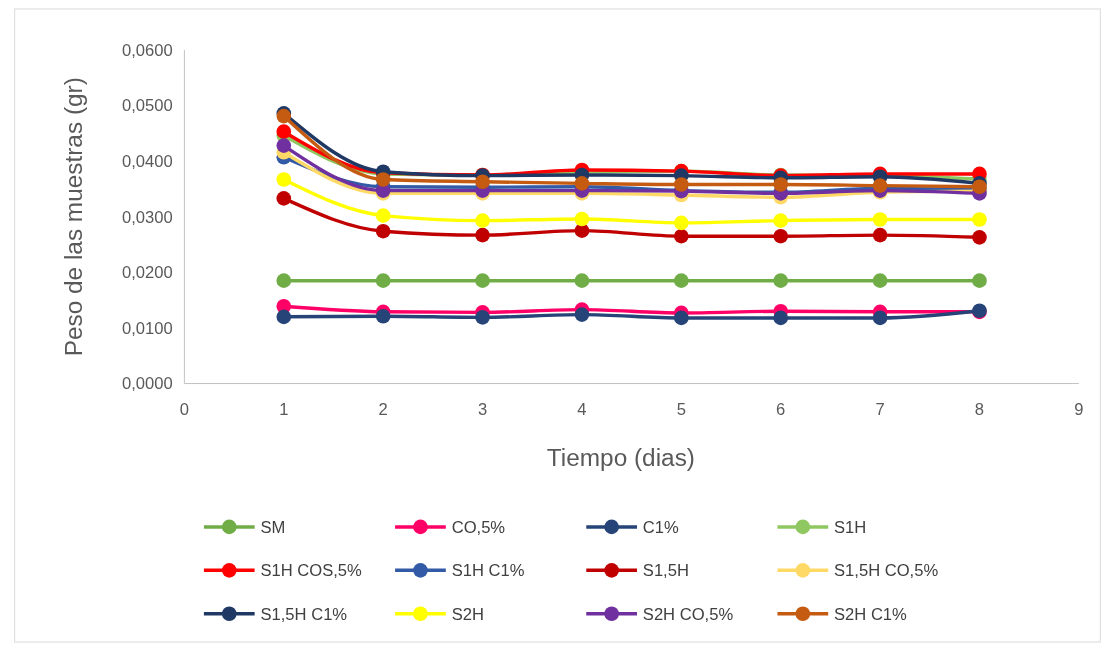 The height and width of the screenshot is (651, 1115). I want to click on x-tick-label: 5, so click(681, 409).